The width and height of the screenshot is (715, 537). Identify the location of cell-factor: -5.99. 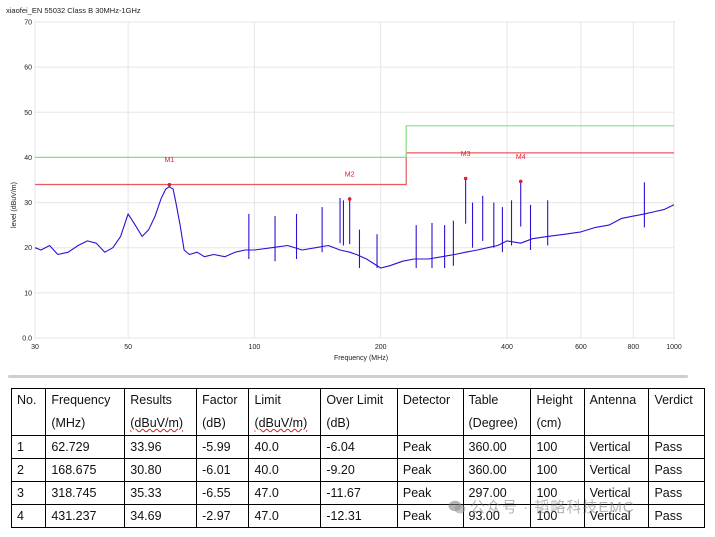
(223, 447).